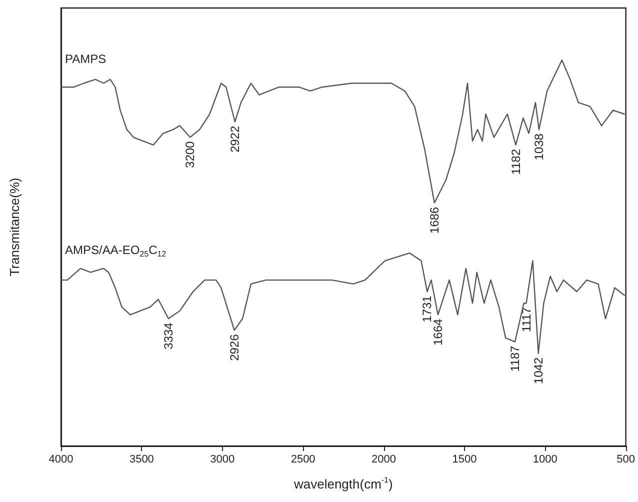 The image size is (638, 502). I want to click on x-tick-label: 3500, so click(141, 460).